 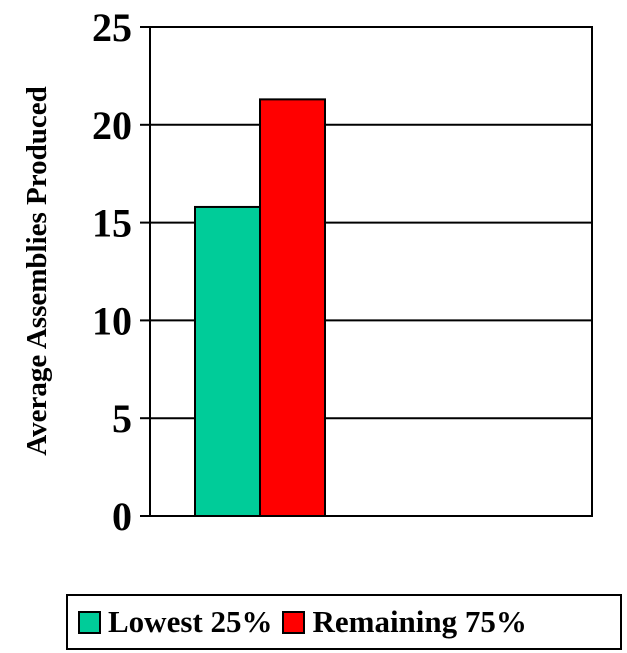 What do you see at coordinates (112, 27) in the screenshot?
I see `y-tick-label: 25` at bounding box center [112, 27].